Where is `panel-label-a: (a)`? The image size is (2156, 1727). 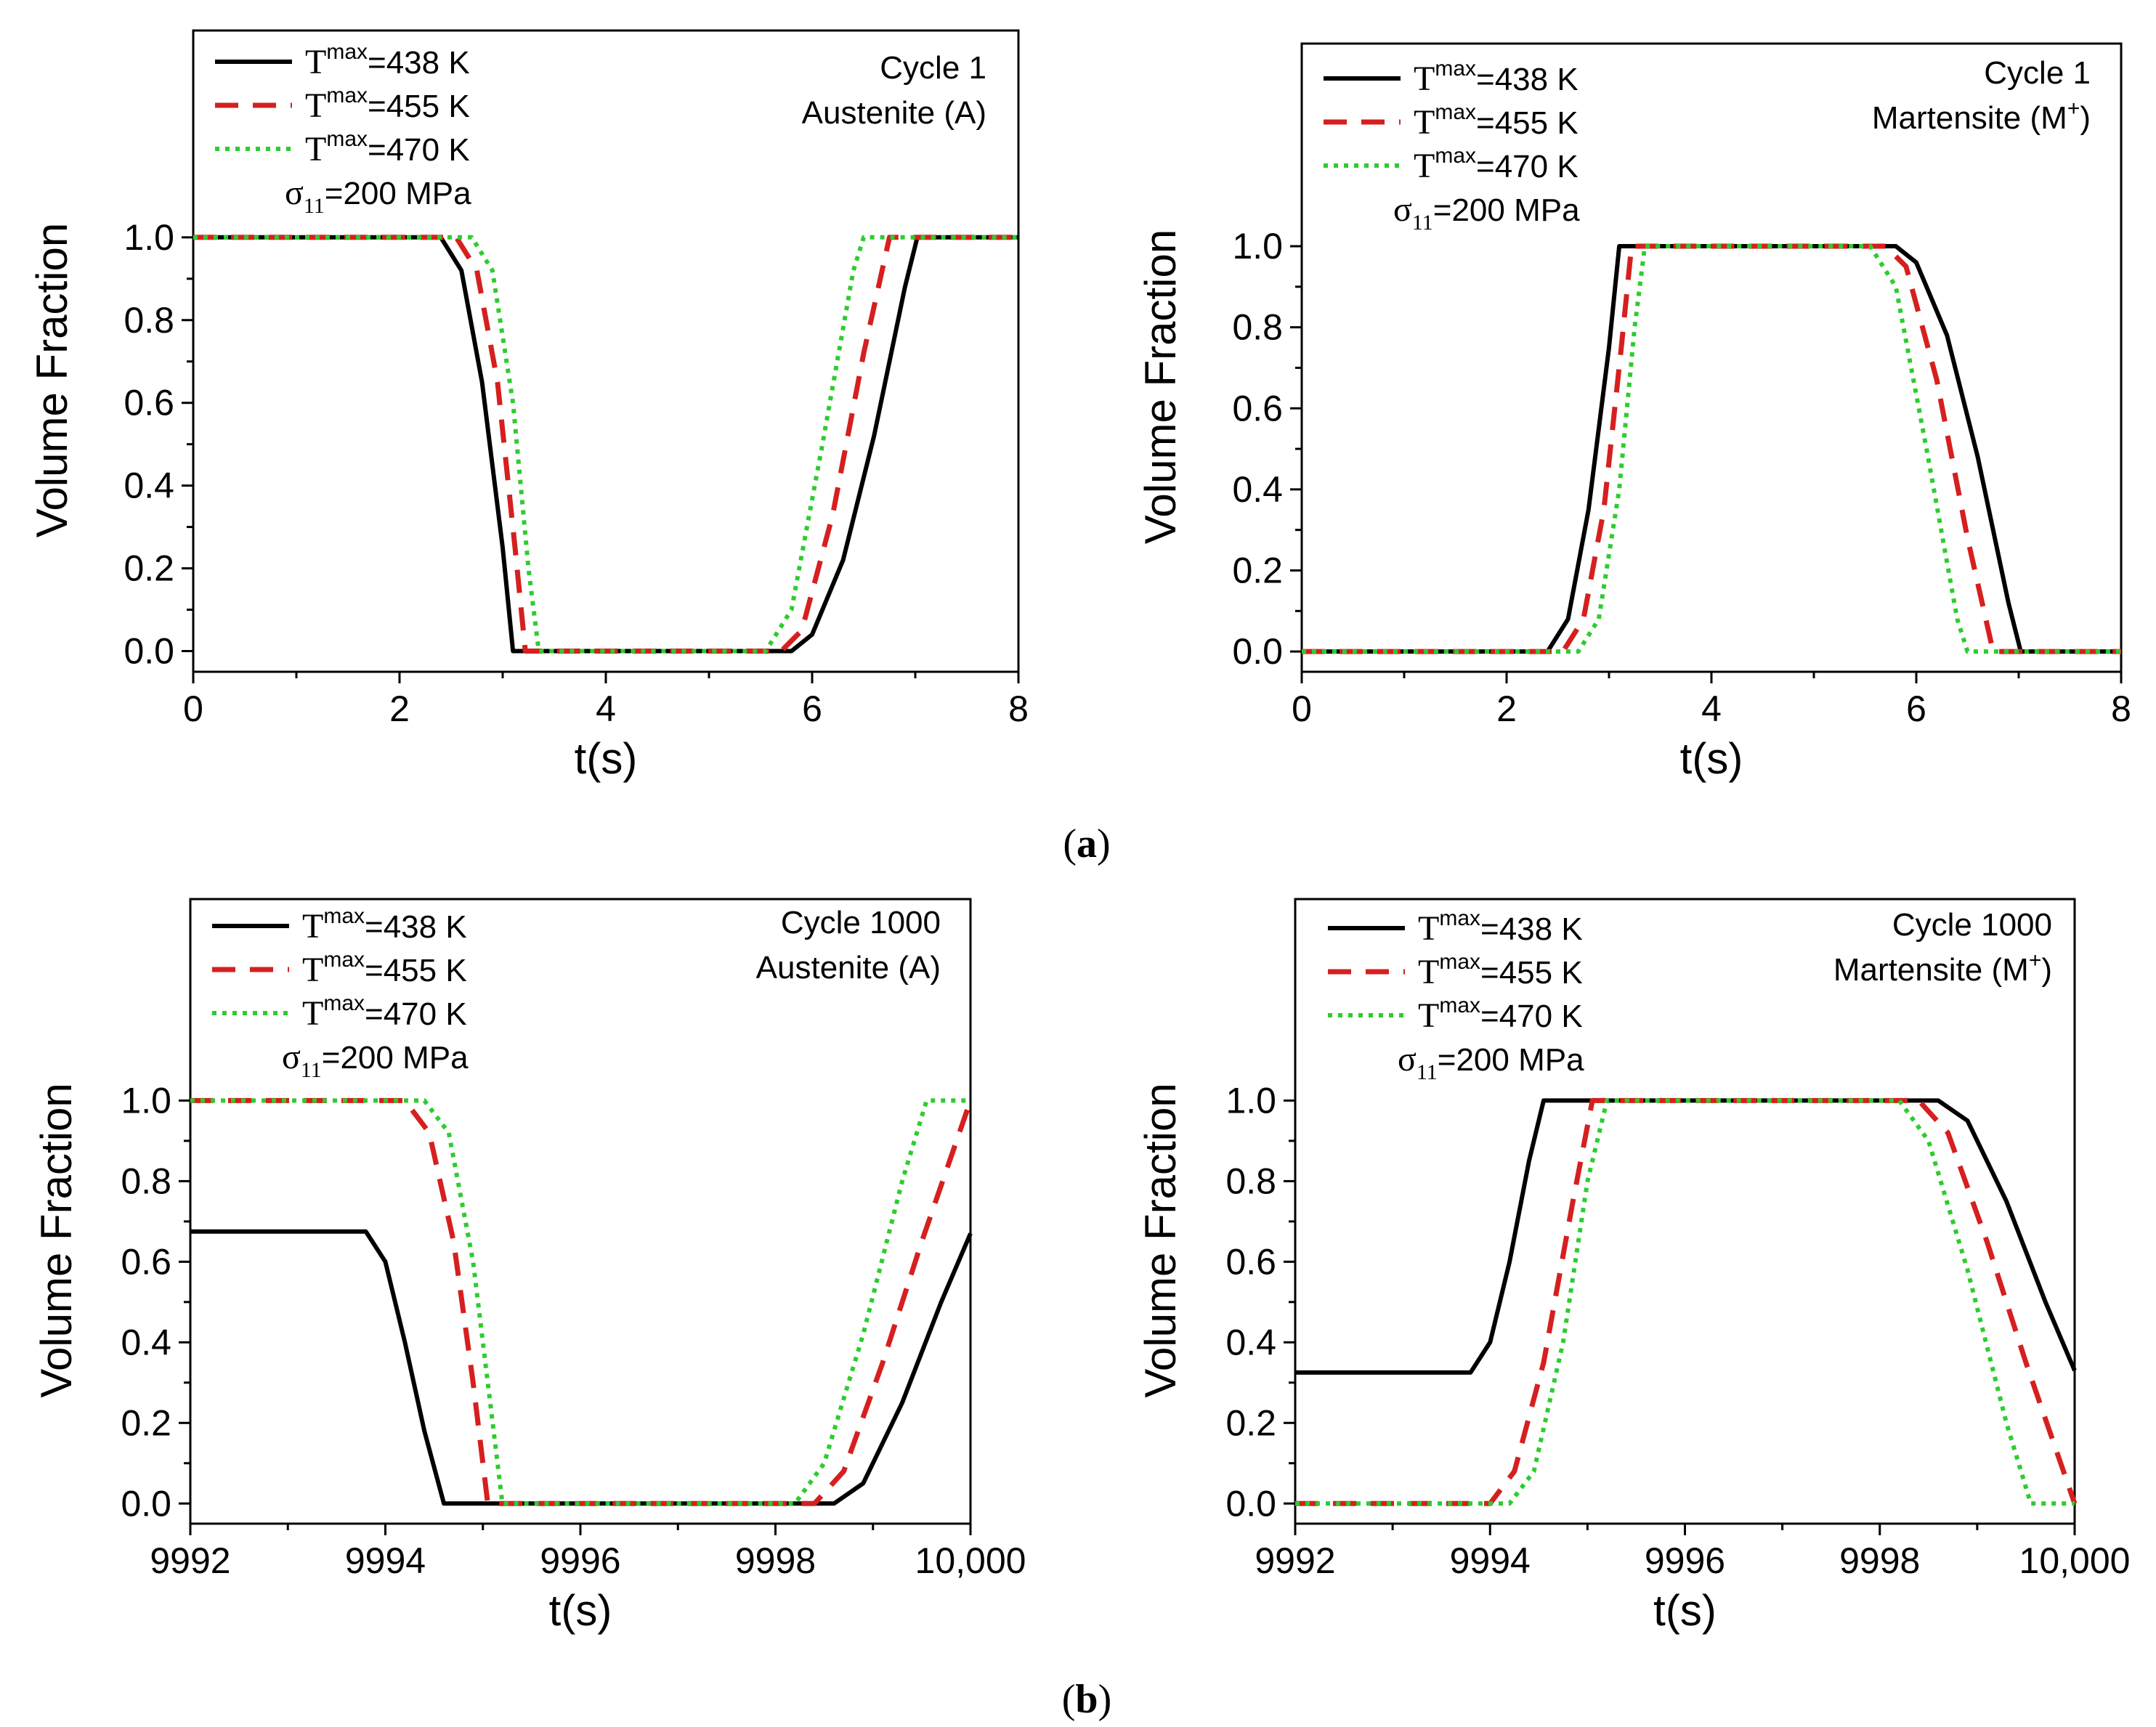 panel-label-a: (a) is located at coordinates (1086, 844).